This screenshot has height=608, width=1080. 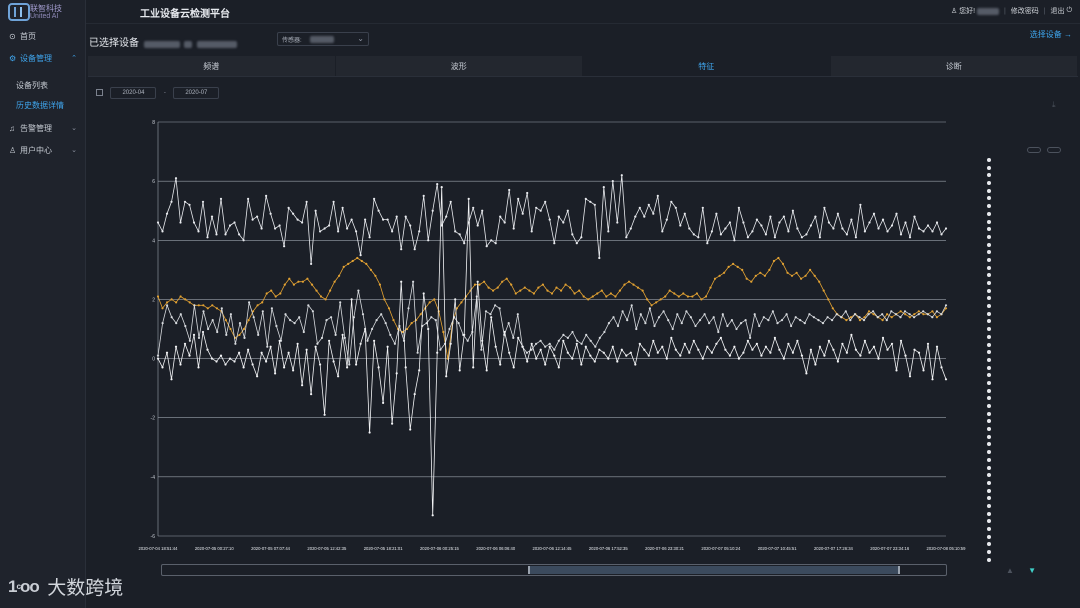 What do you see at coordinates (1054, 104) in the screenshot?
I see `download-icon: ⤓` at bounding box center [1054, 104].